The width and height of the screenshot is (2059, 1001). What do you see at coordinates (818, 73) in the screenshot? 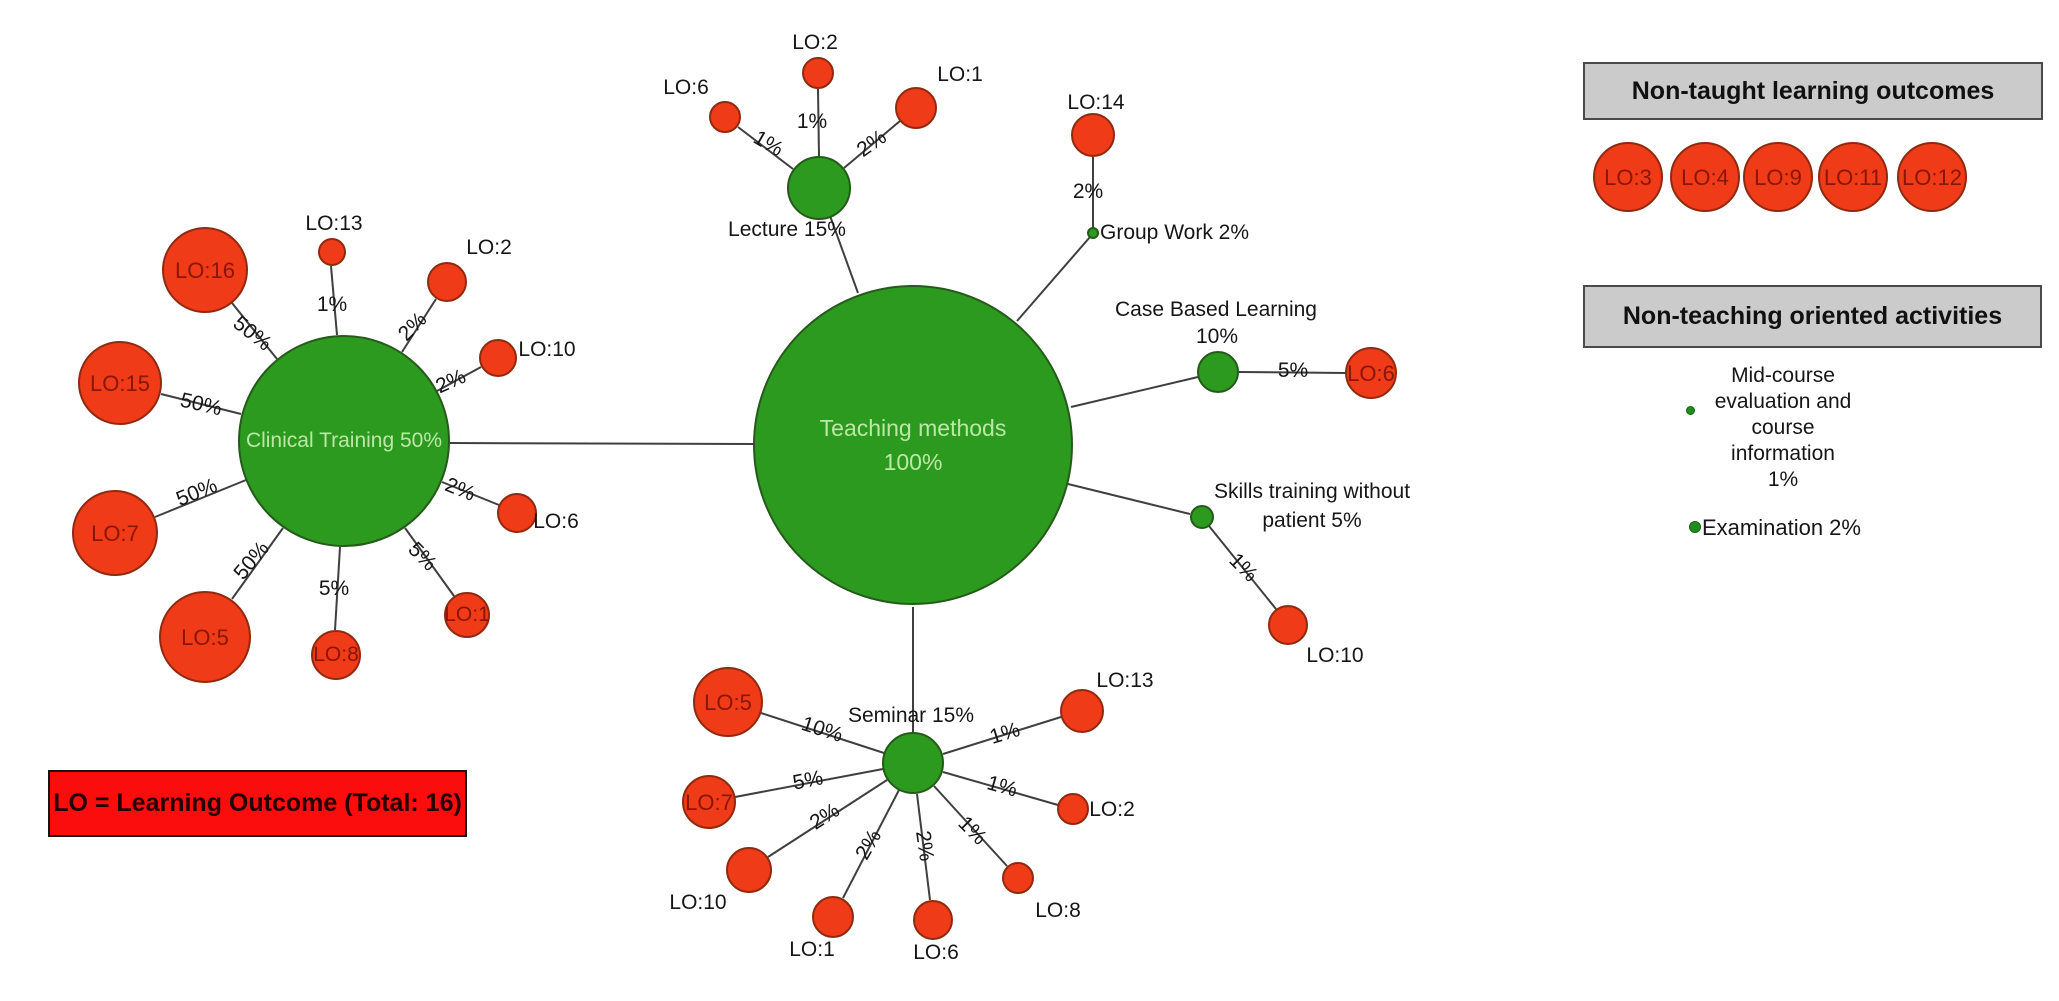
I see `lecture-lo2-node` at bounding box center [818, 73].